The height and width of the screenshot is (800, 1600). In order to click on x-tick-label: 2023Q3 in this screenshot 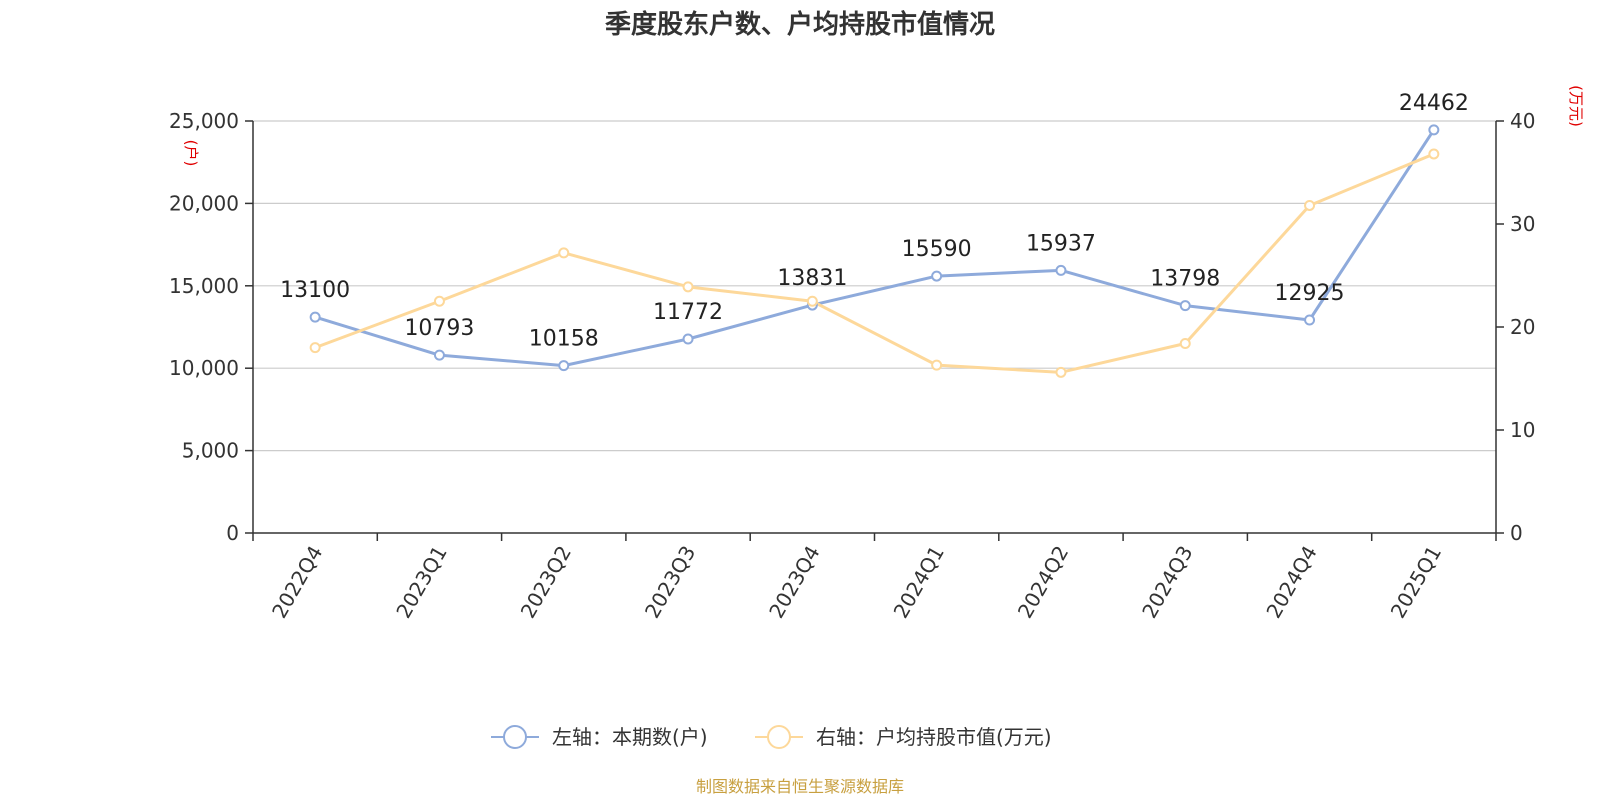, I will do `click(670, 582)`.